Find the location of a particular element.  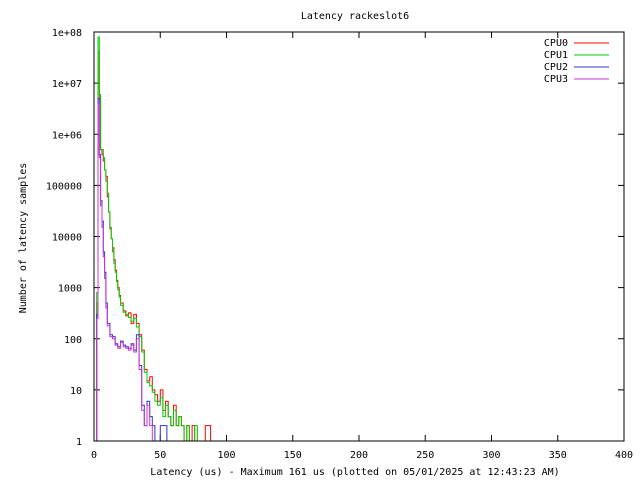

x-tick-label: 100 is located at coordinates (226, 455).